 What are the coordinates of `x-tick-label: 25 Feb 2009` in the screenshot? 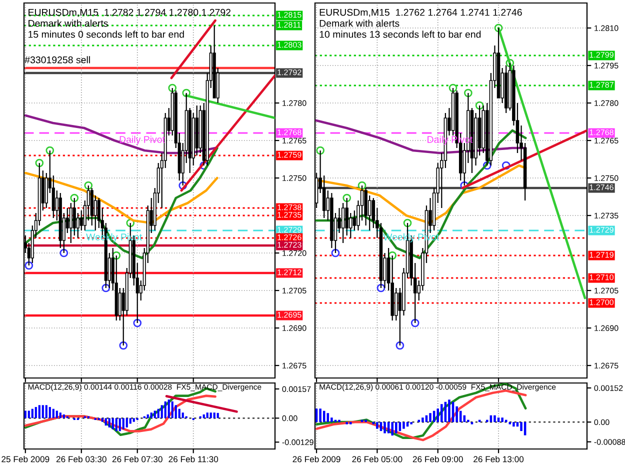 It's located at (26, 459).